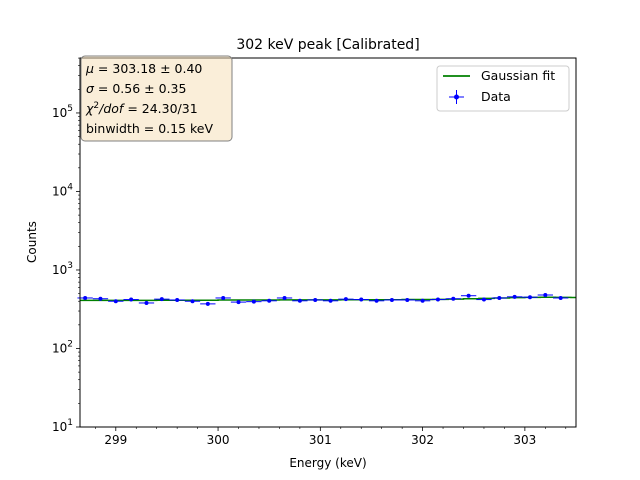 Image resolution: width=640 pixels, height=480 pixels. Describe the element at coordinates (136, 88) in the screenshot. I see `annotation-line: σ = 0.56 ± 0.35` at that location.